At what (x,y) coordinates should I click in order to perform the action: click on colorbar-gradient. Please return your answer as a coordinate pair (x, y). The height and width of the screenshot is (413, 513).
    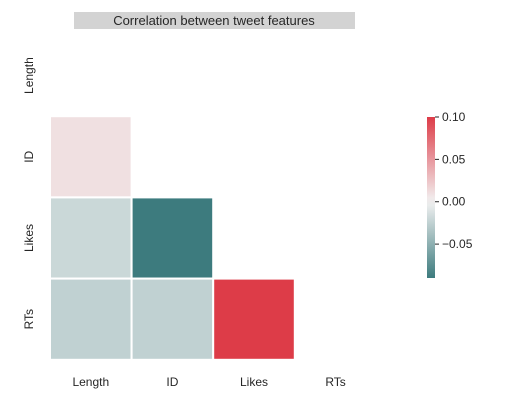
    Looking at the image, I should click on (431, 197).